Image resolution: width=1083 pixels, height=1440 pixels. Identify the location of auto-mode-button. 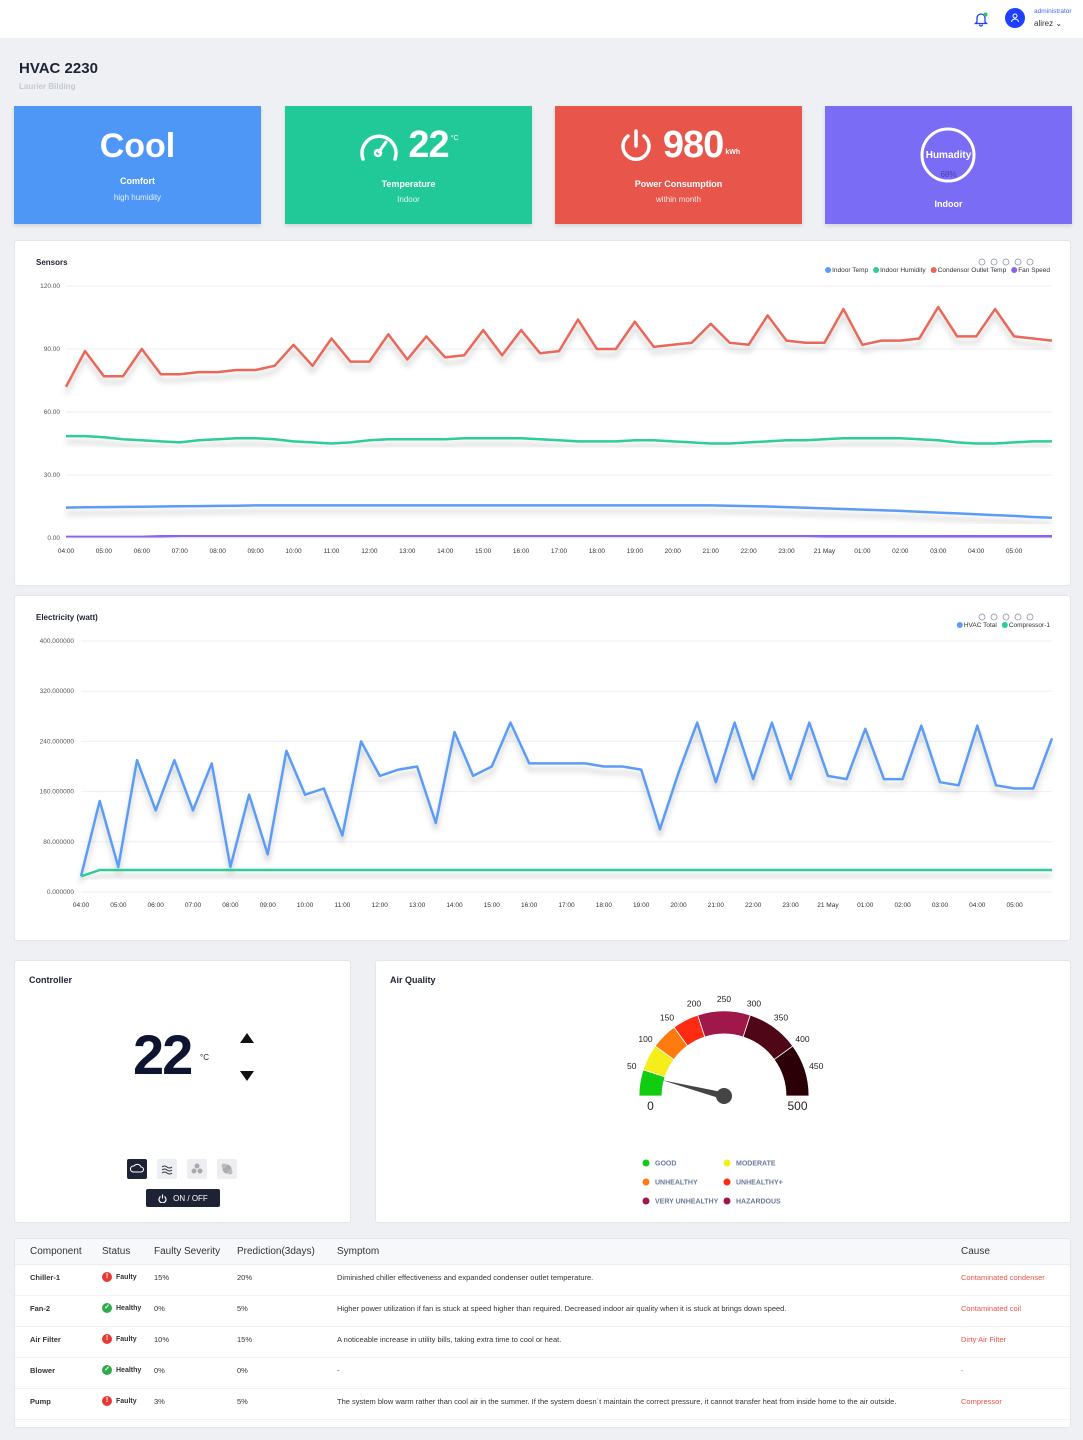
(227, 1169).